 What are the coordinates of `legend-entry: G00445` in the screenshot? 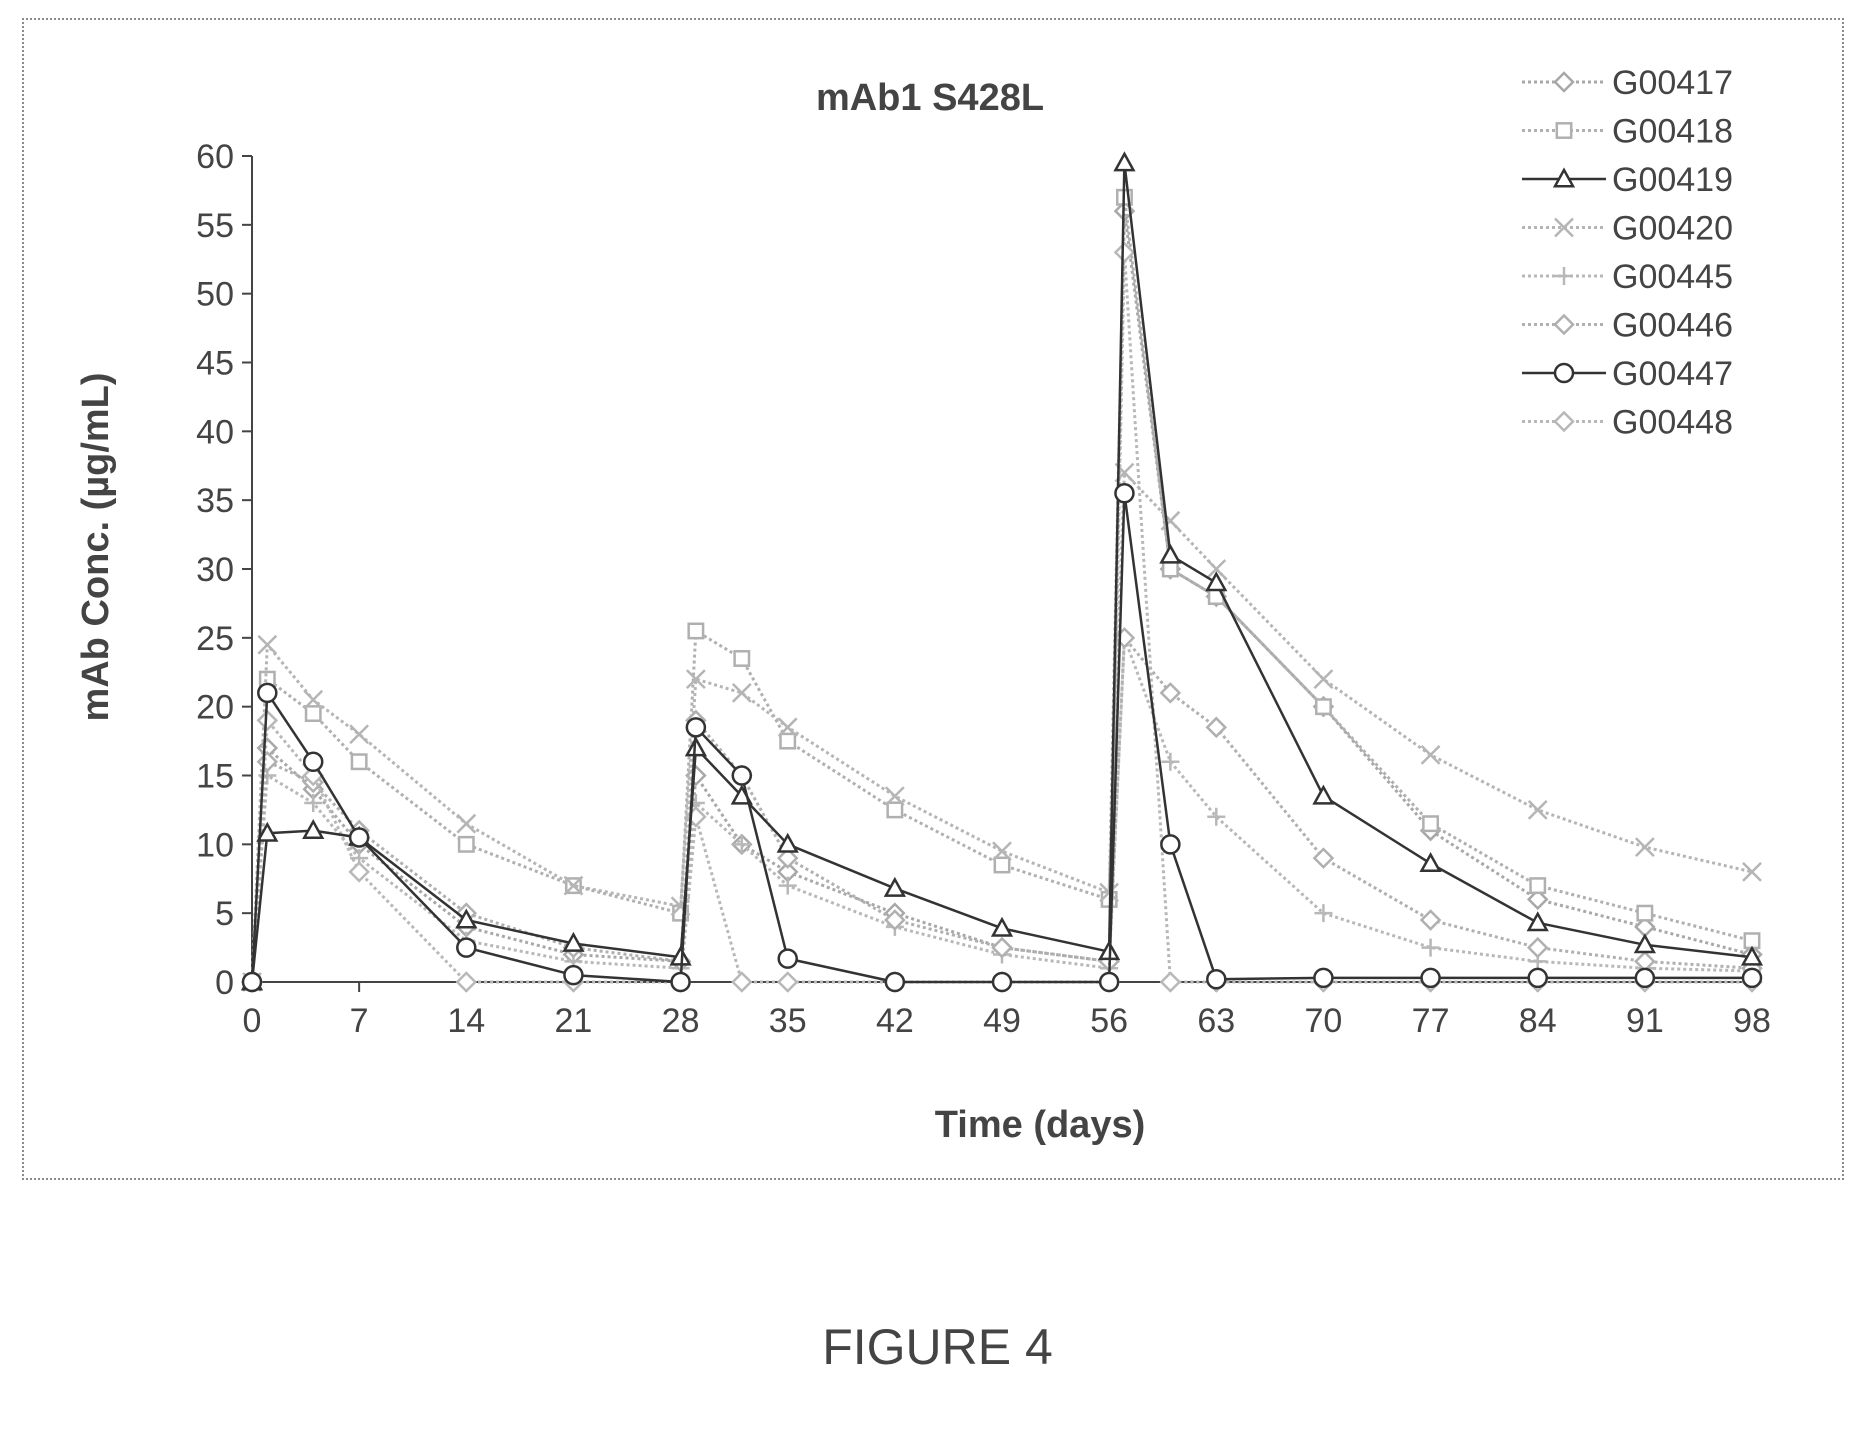 It's located at (1627, 277).